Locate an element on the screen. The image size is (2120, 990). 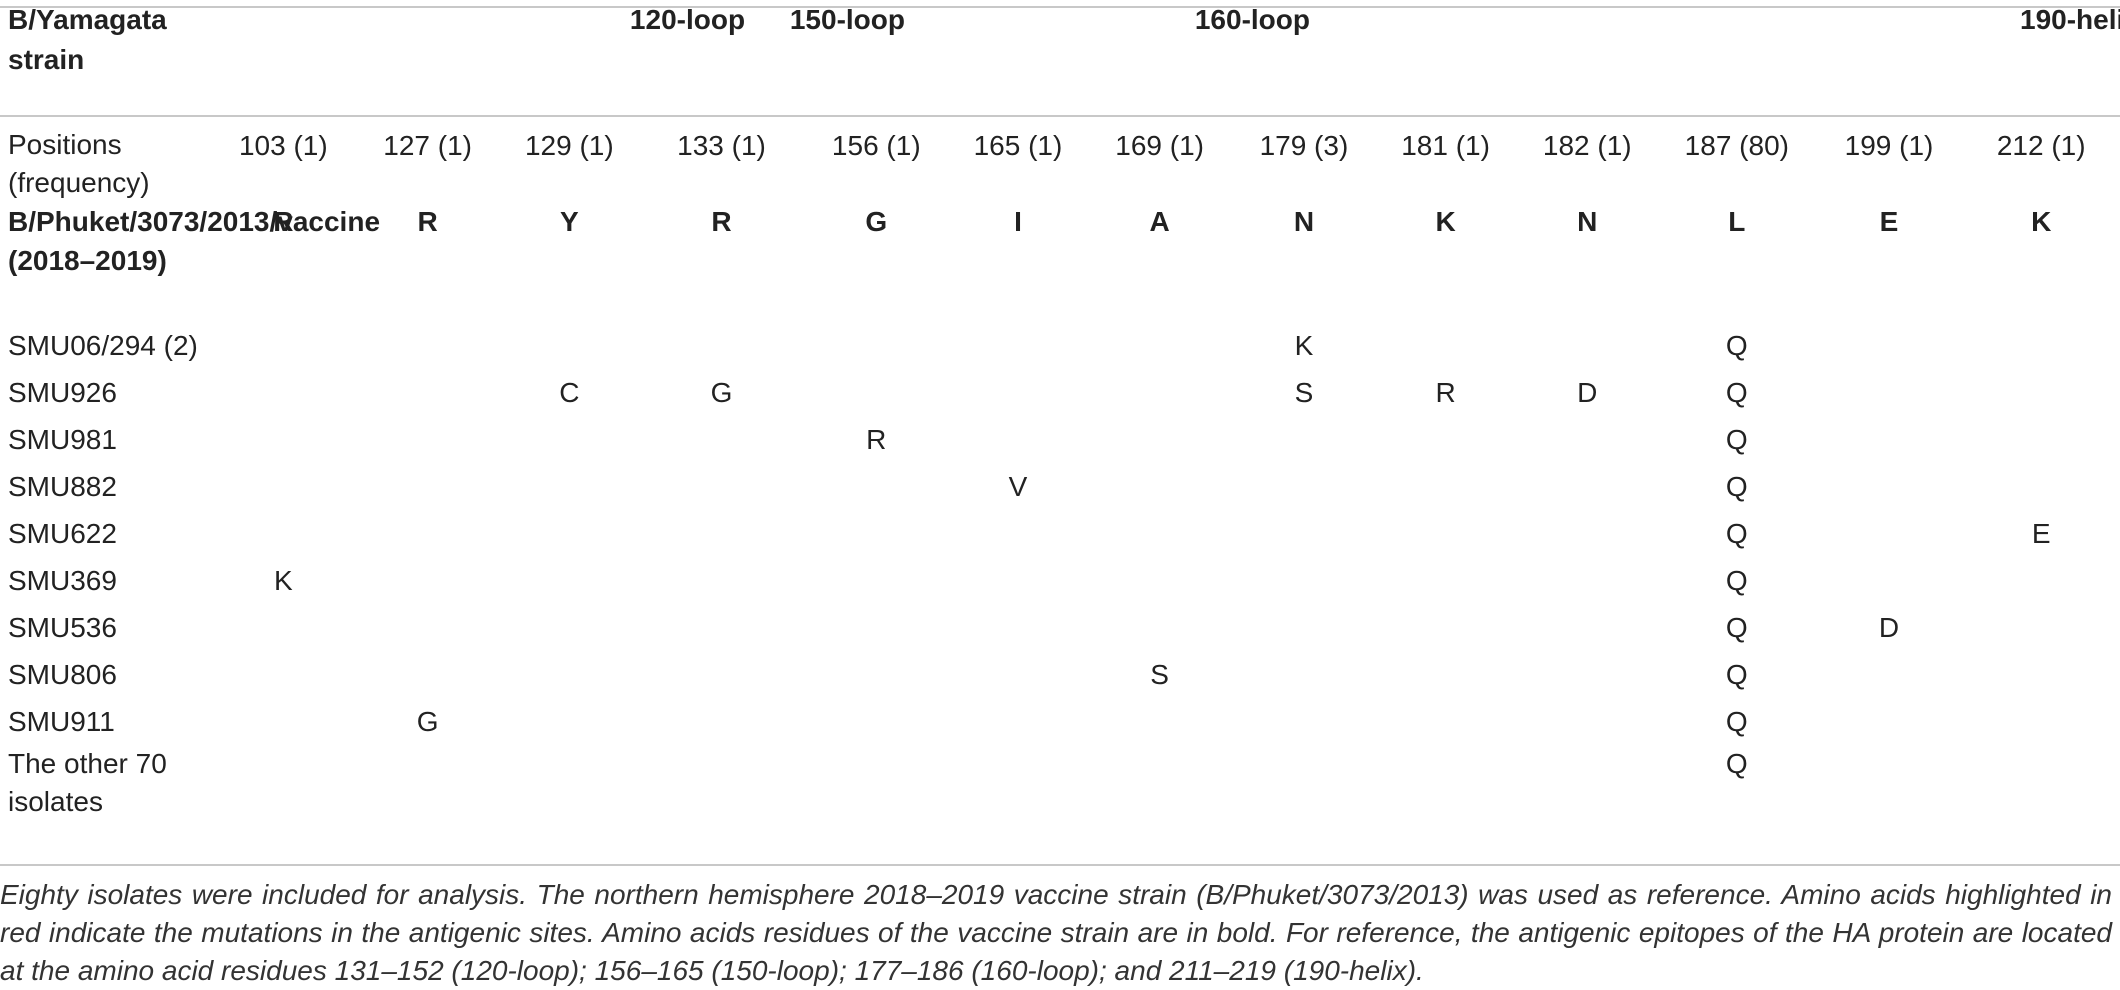
residue-cell: R is located at coordinates (1445, 392).